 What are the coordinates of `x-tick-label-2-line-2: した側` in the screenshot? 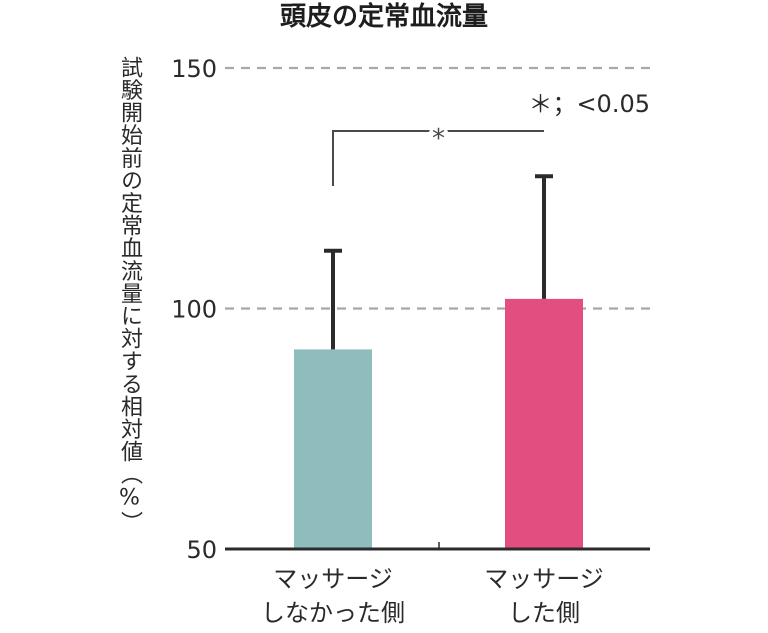 It's located at (544, 613).